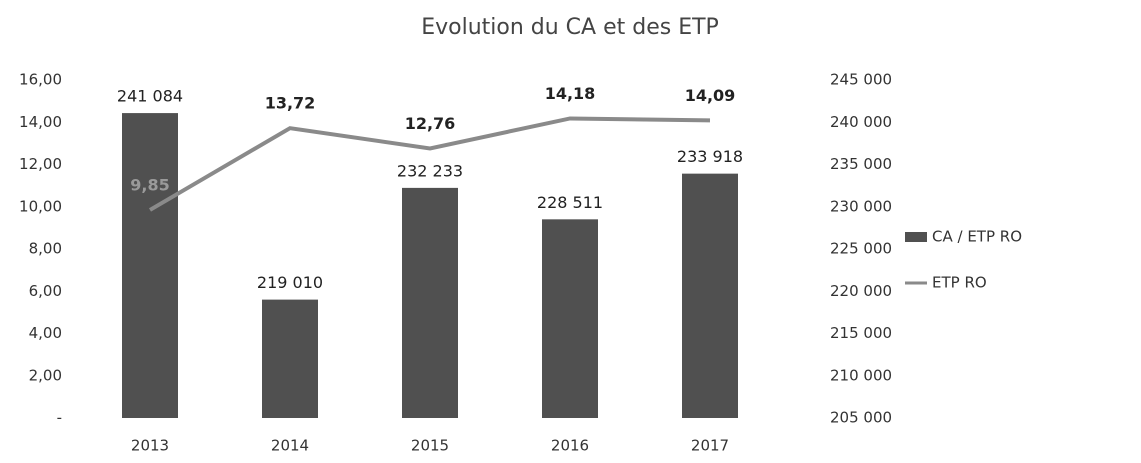  Describe the element at coordinates (570, 93) in the screenshot. I see `line-value-label: 14,18` at that location.